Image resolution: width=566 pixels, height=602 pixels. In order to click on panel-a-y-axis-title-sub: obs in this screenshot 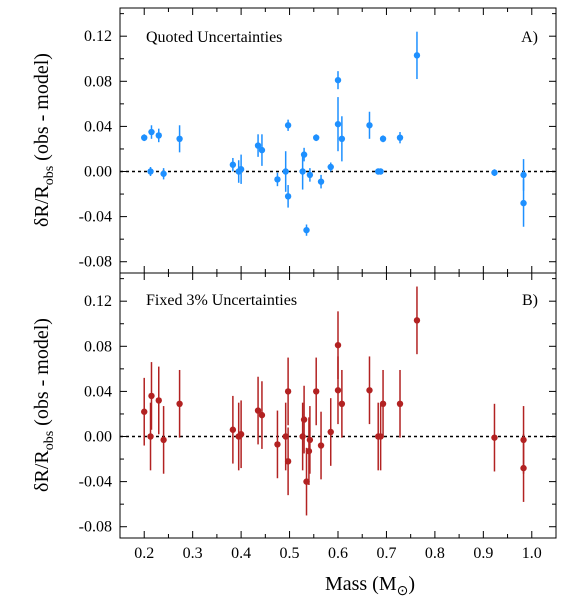, I will do `click(49, 175)`.